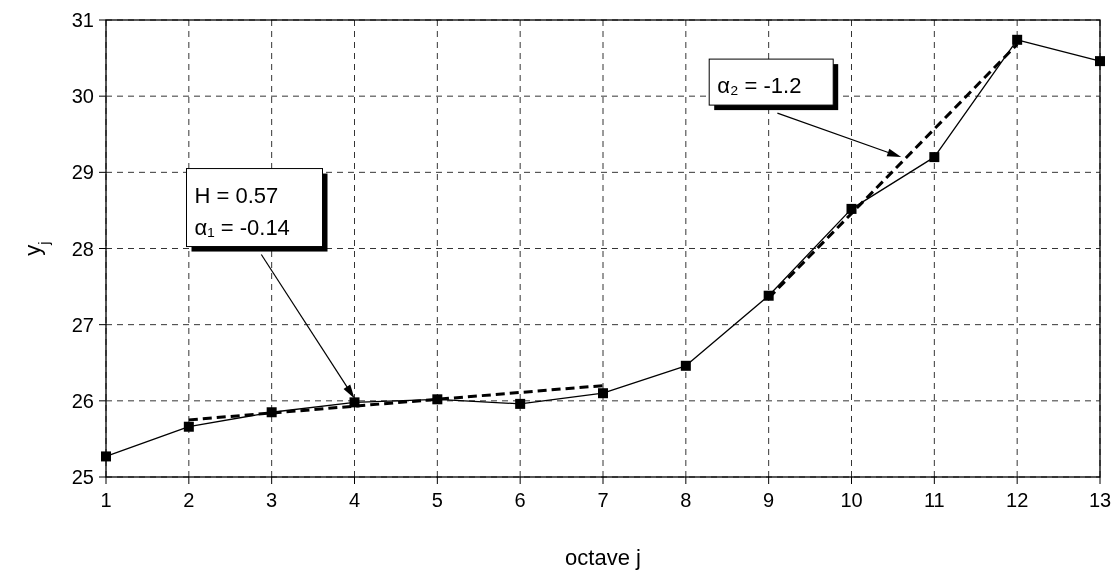  I want to click on y-tick-label: 29, so click(82, 172).